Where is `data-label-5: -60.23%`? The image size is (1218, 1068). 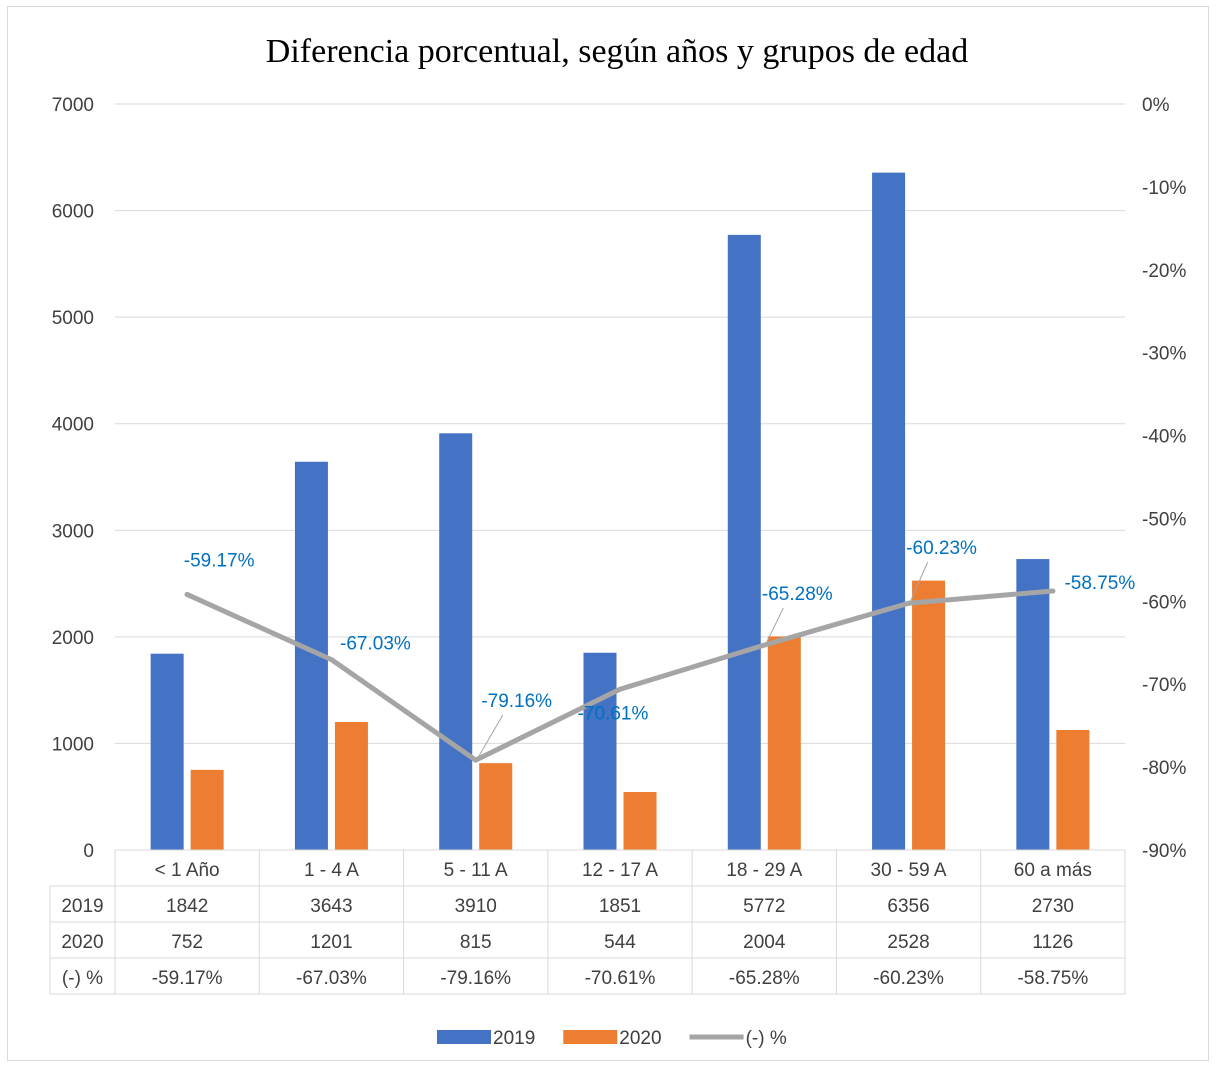
data-label-5: -60.23% is located at coordinates (941, 548).